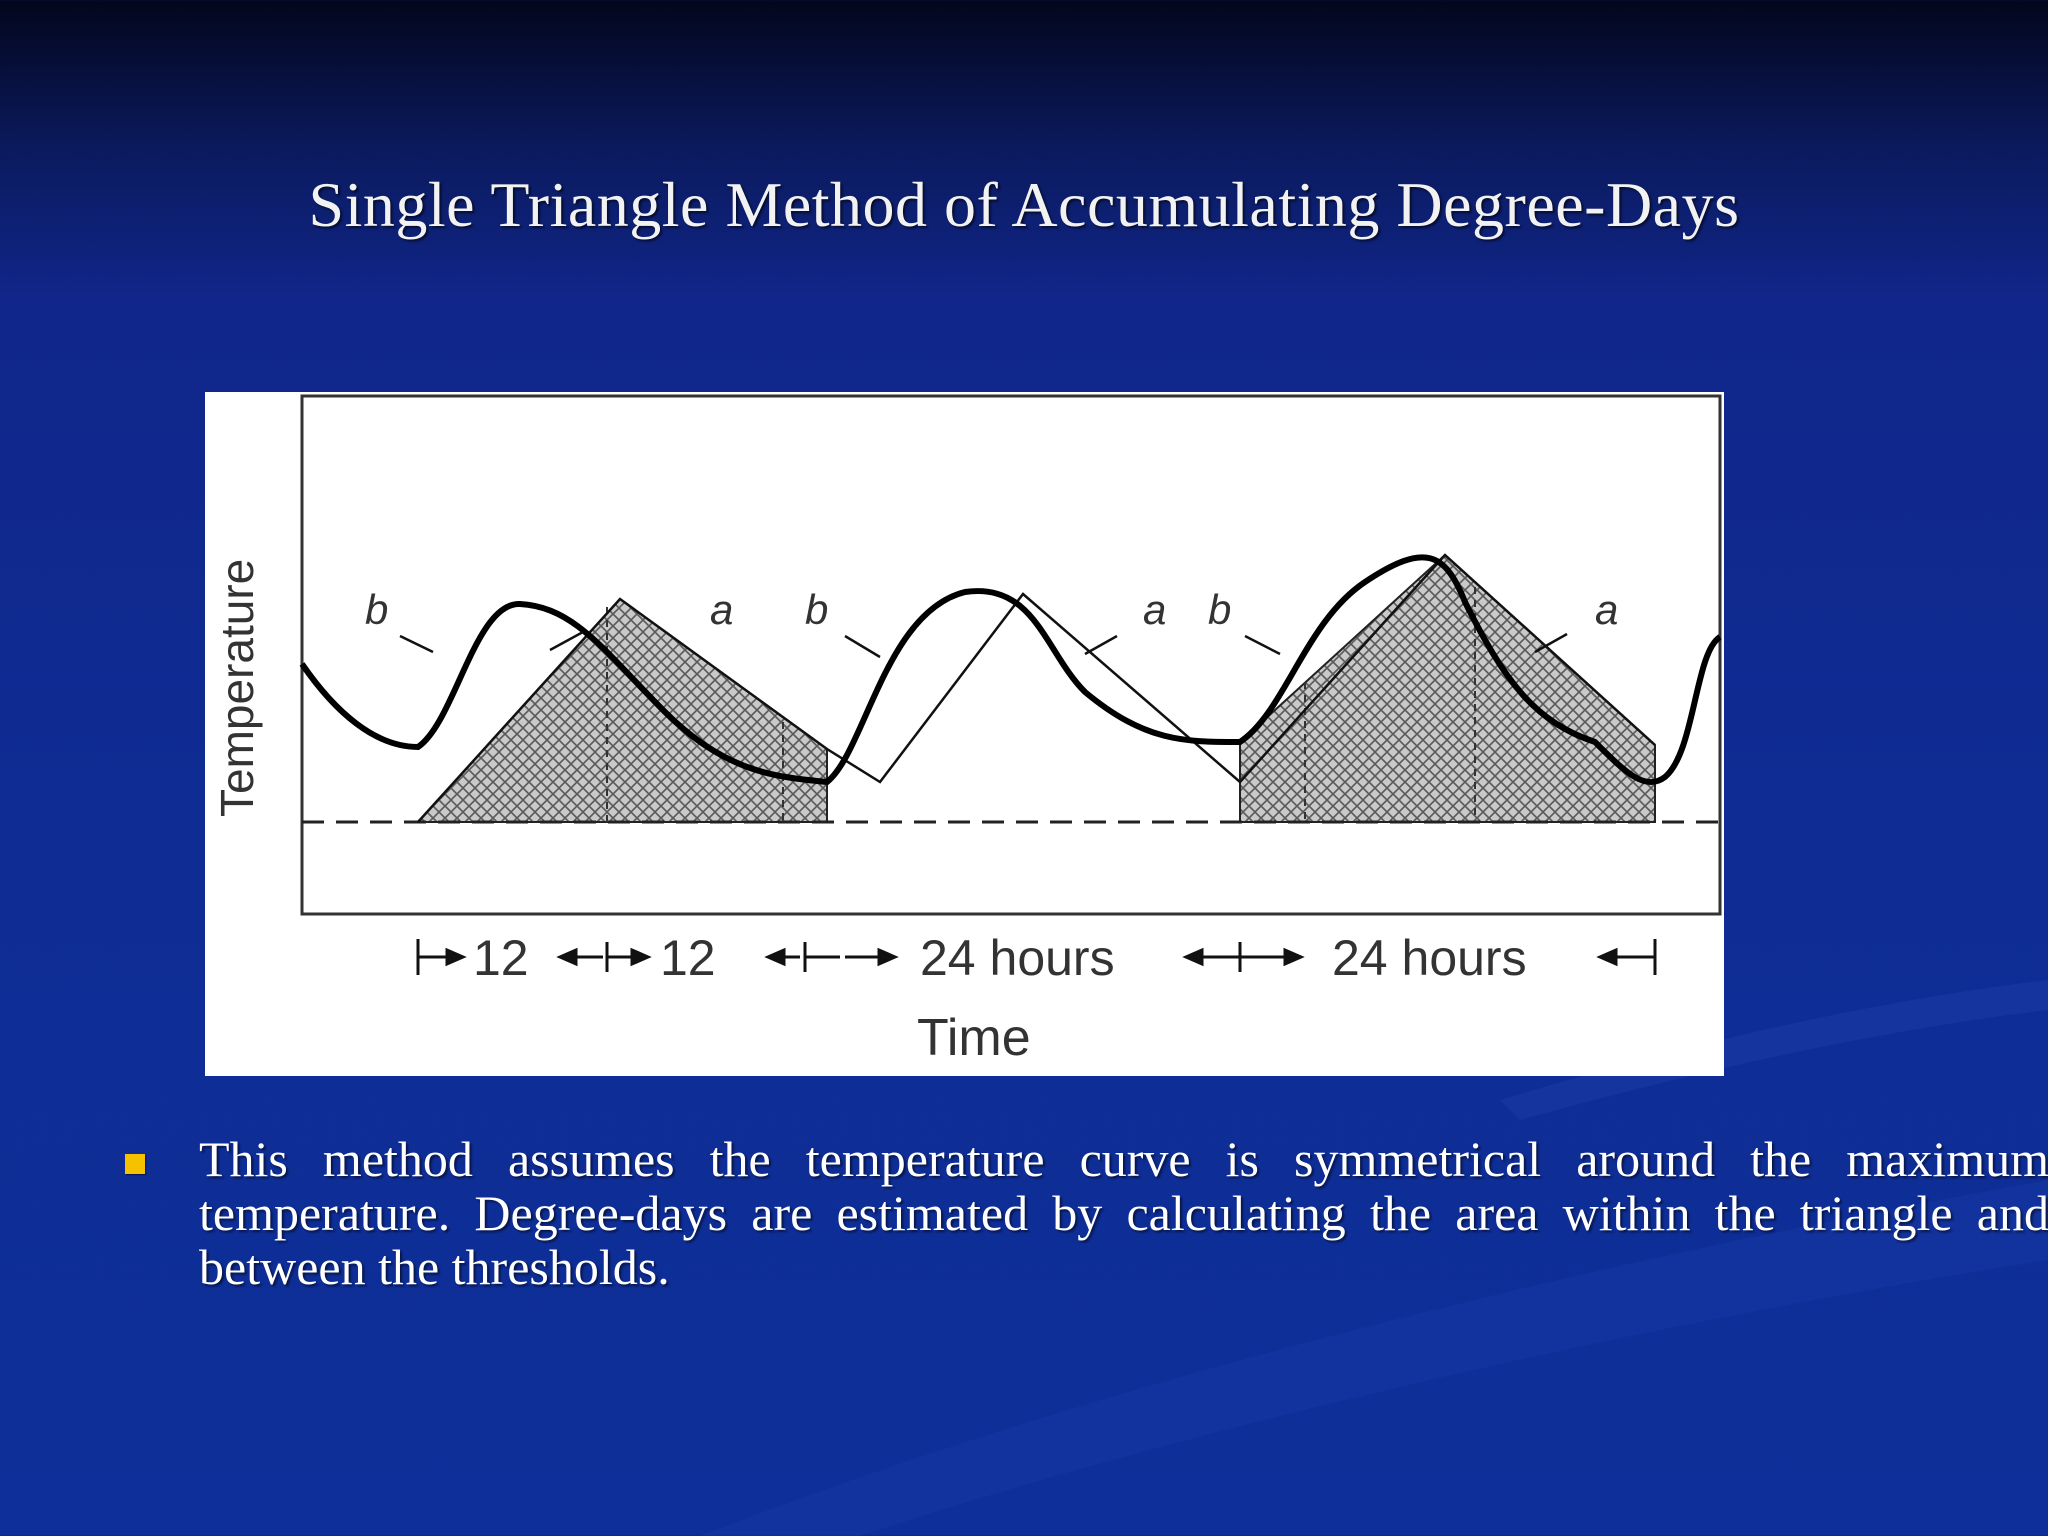 This screenshot has width=2048, height=1536. Describe the element at coordinates (983, 644) in the screenshot. I see `label-pointers` at that location.